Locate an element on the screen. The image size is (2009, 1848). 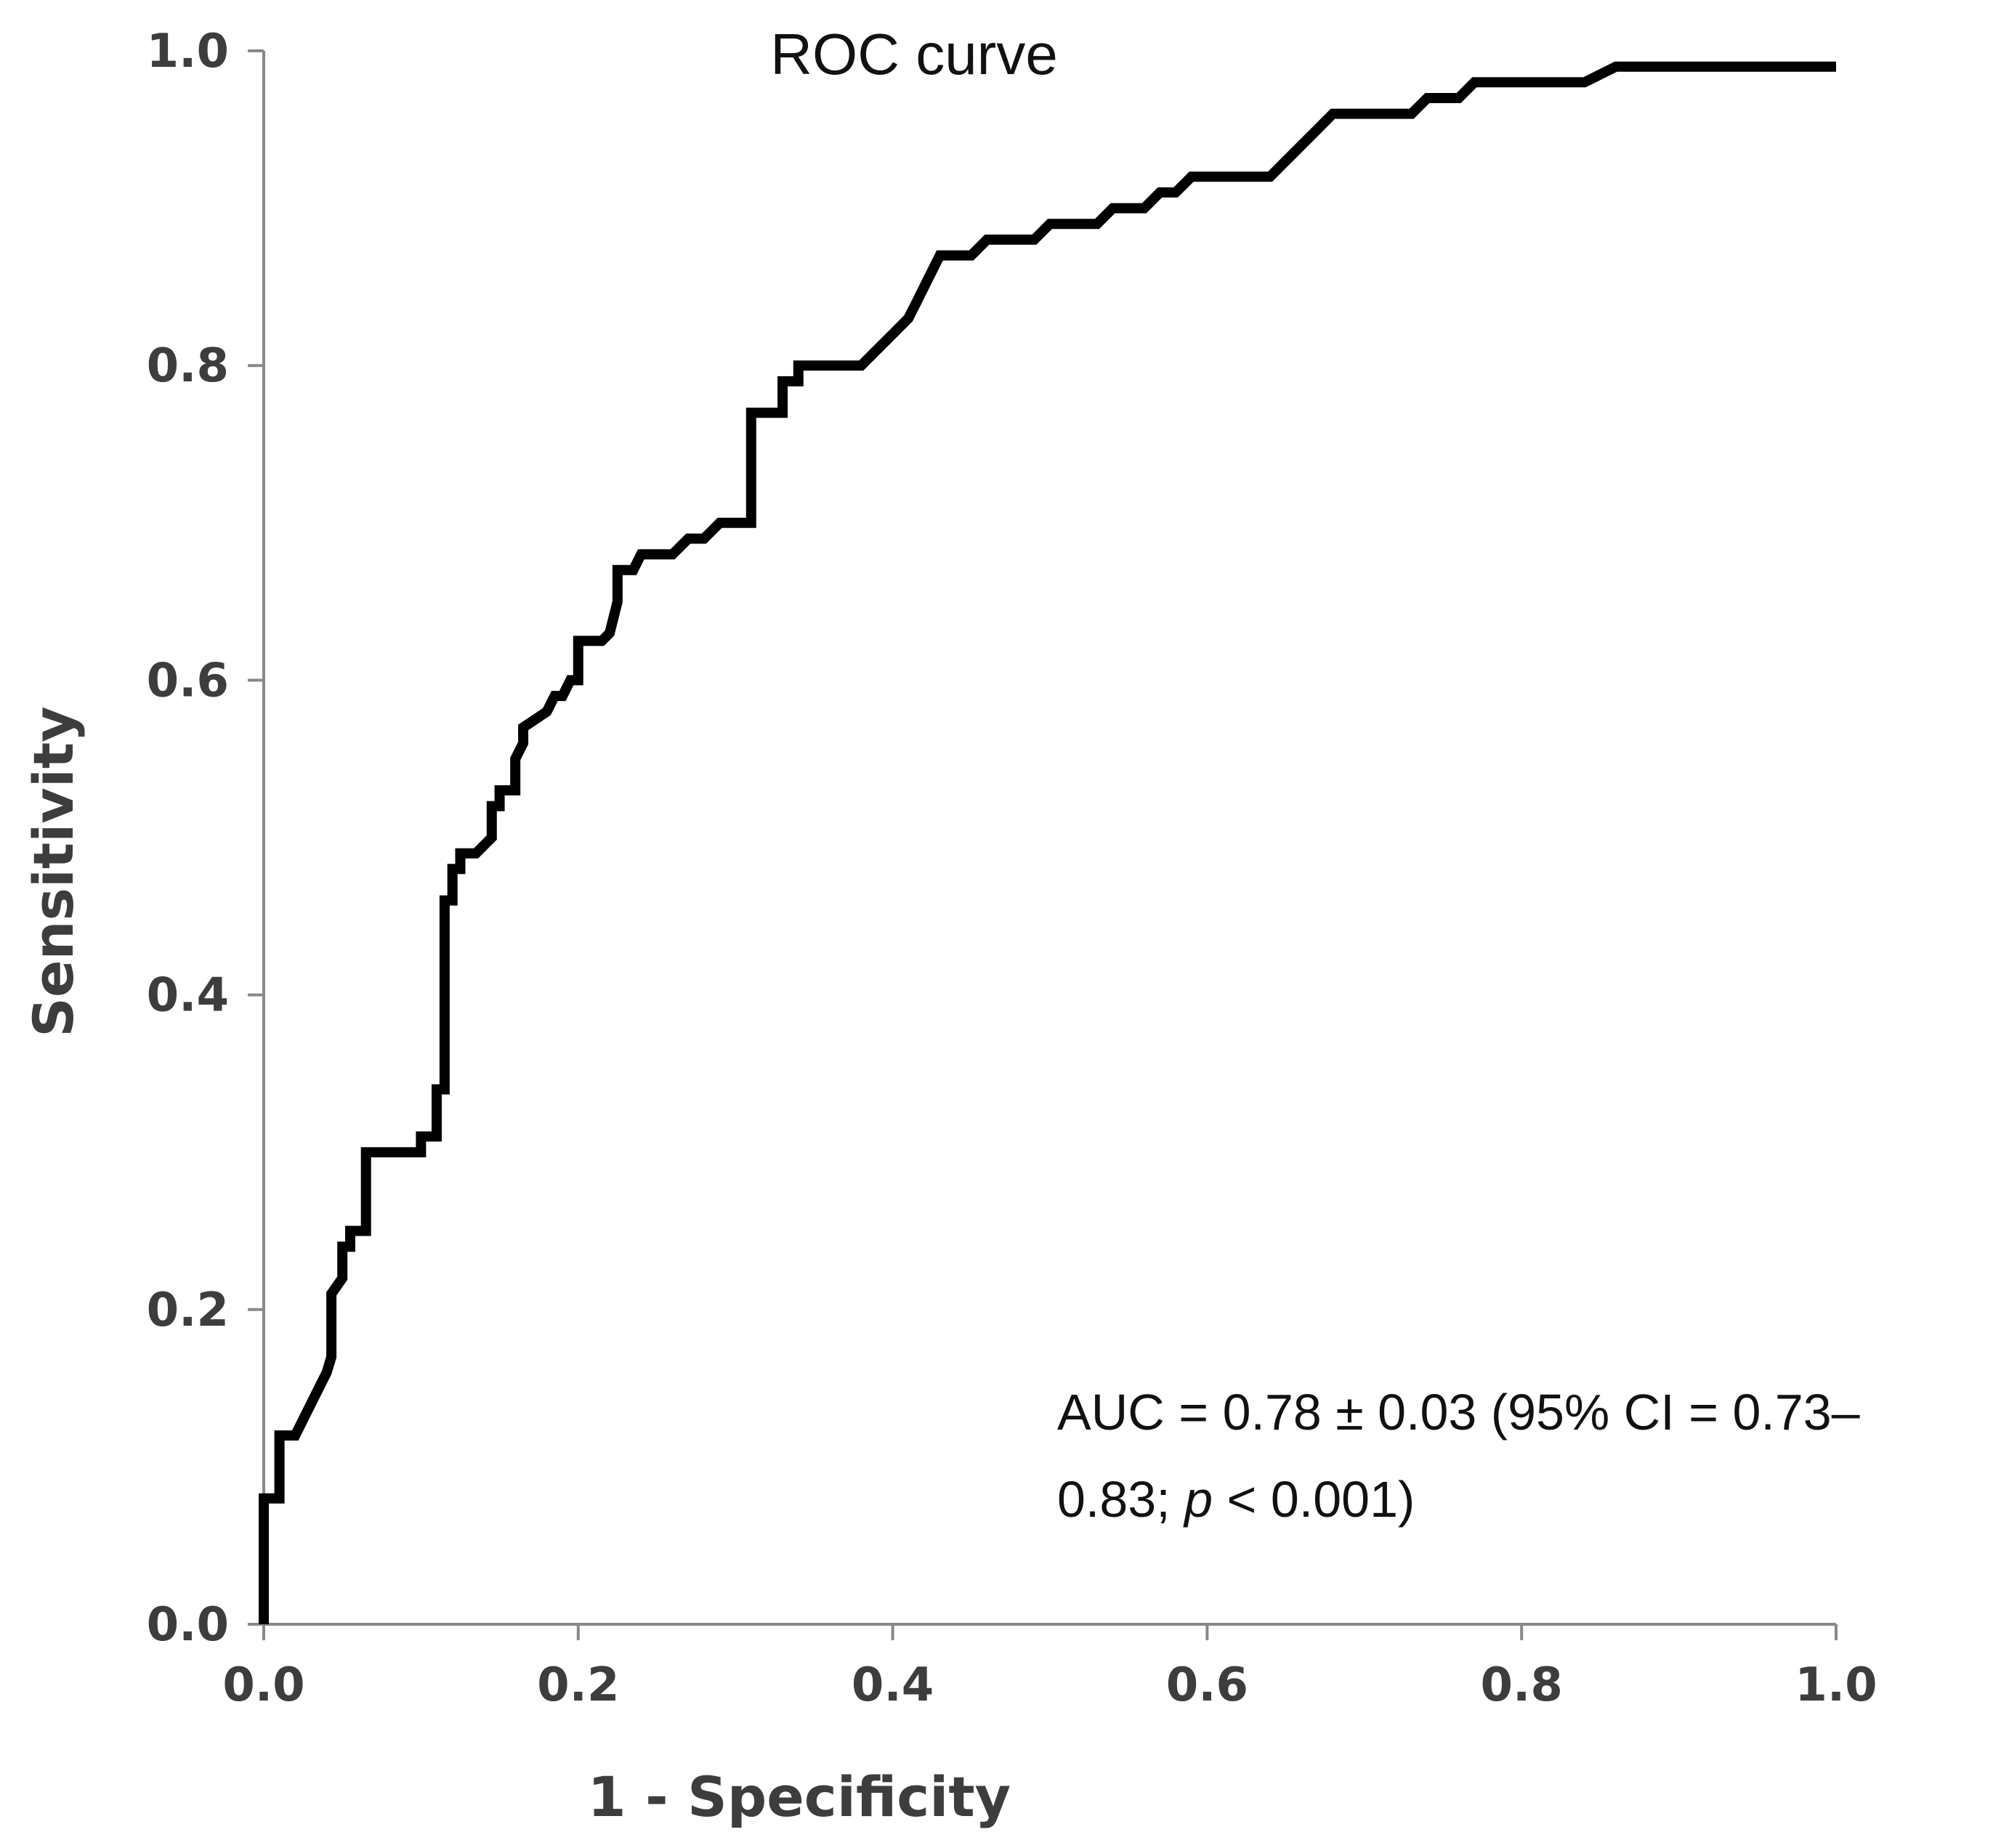
auc-annotation-p-italic: p is located at coordinates (1198, 1499).